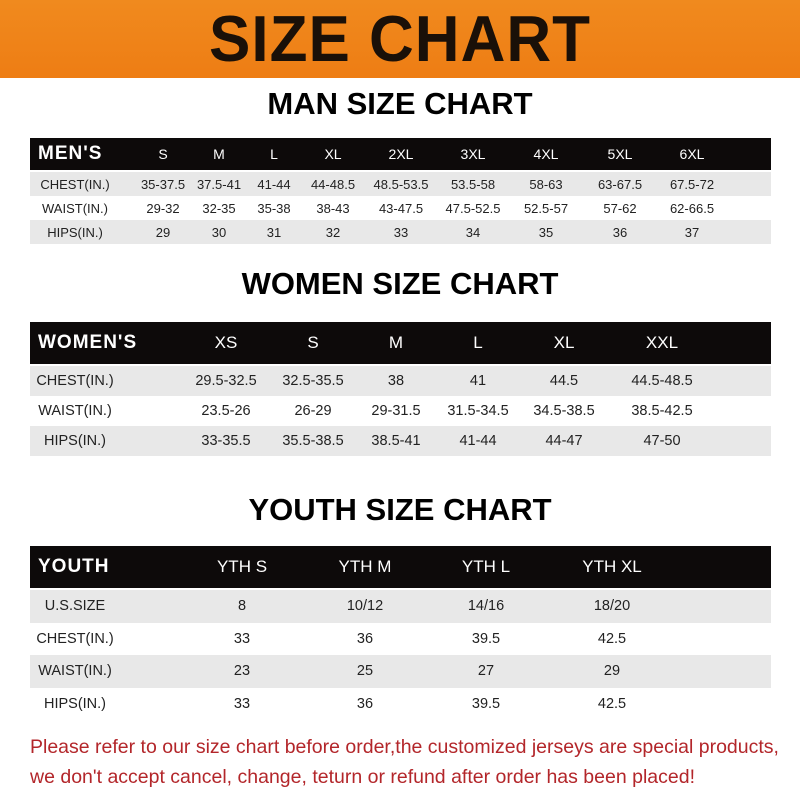  I want to click on measurement-value: 35-38, so click(274, 208).